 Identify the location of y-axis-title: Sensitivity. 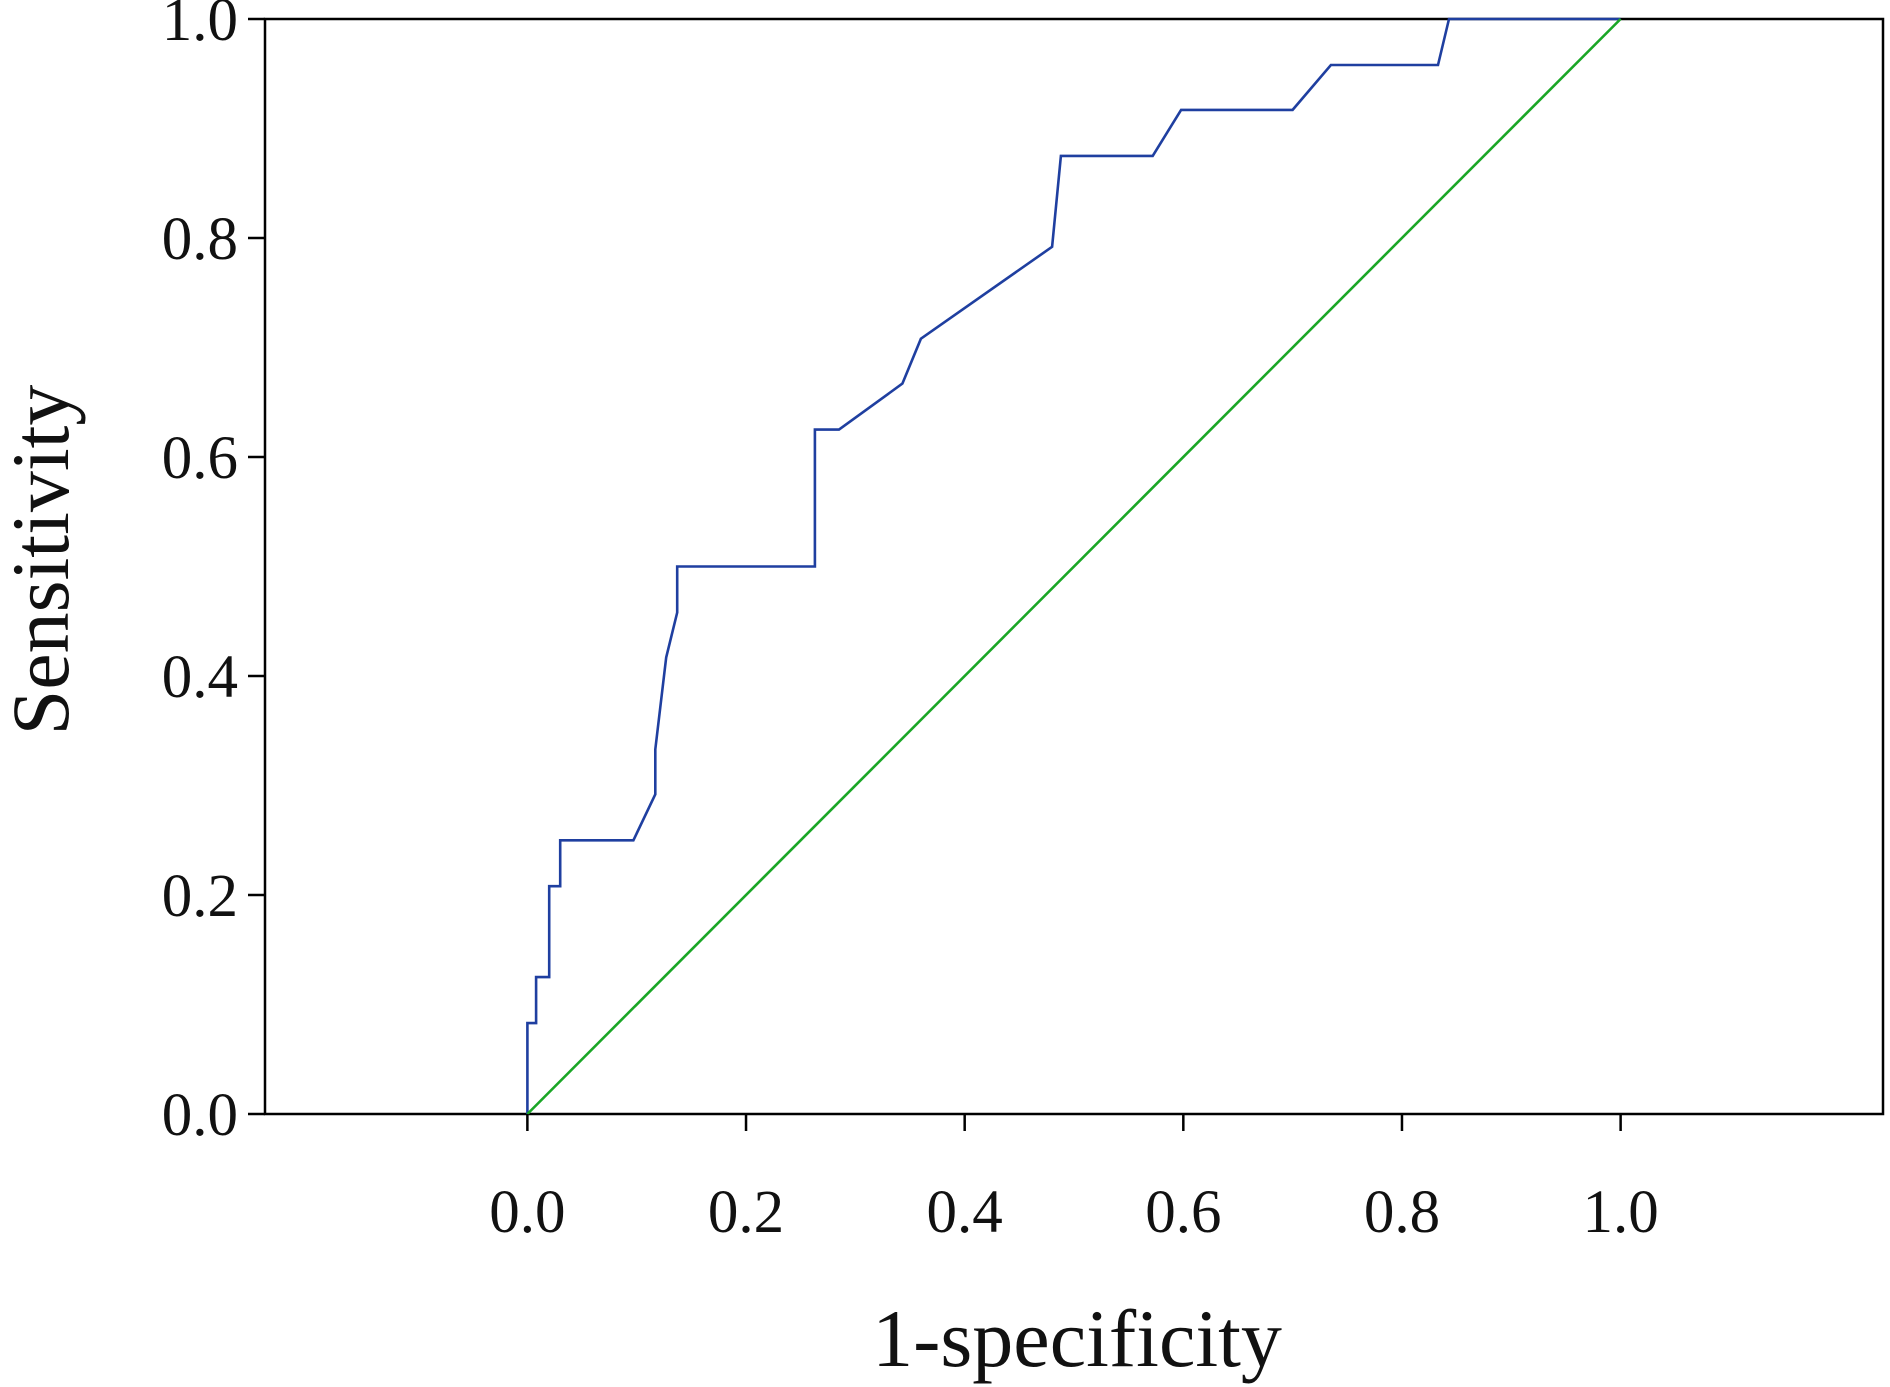
(43, 560).